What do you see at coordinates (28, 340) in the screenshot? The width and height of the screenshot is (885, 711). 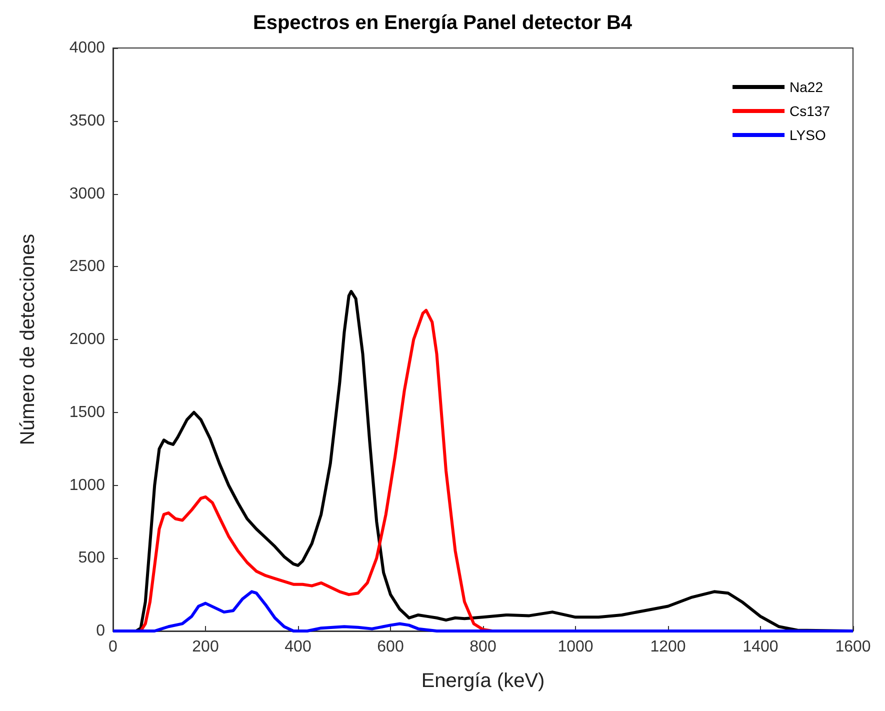 I see `y-axis-title: Número de detecciones` at bounding box center [28, 340].